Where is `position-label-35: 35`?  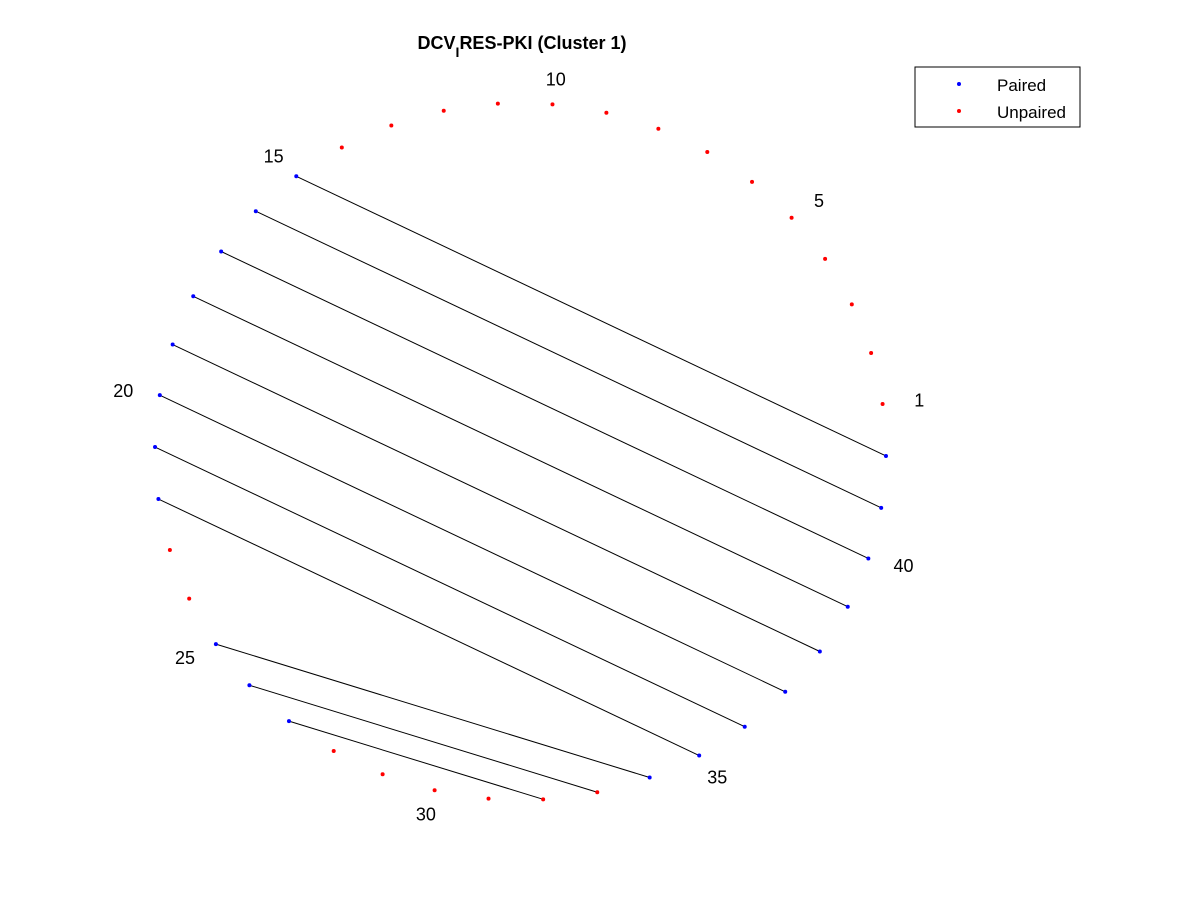
position-label-35: 35 is located at coordinates (717, 777).